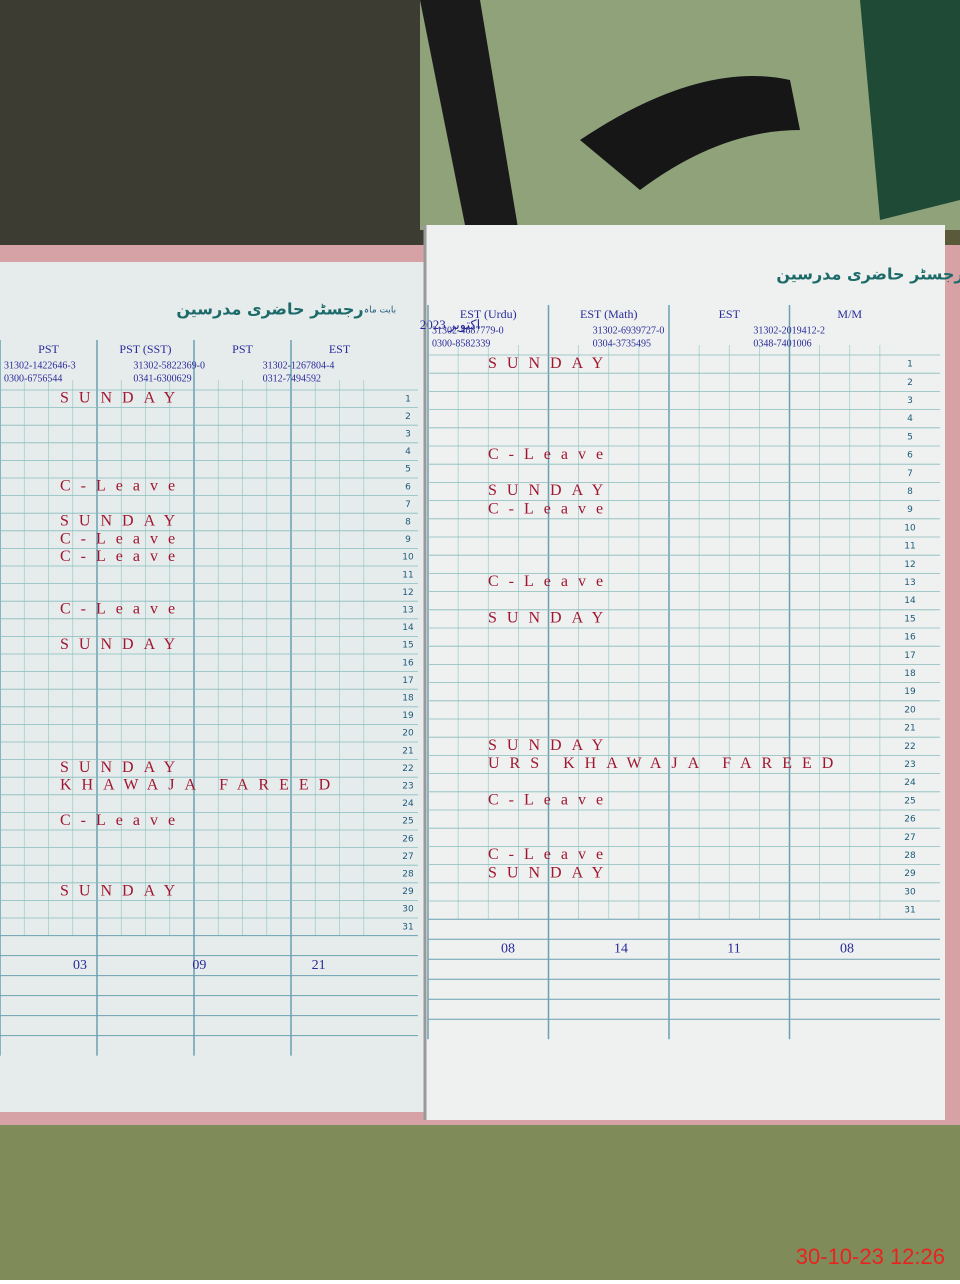 The image size is (960, 1284). I want to click on attendance-note: URS KHAWAJA FAREED, so click(665, 763).